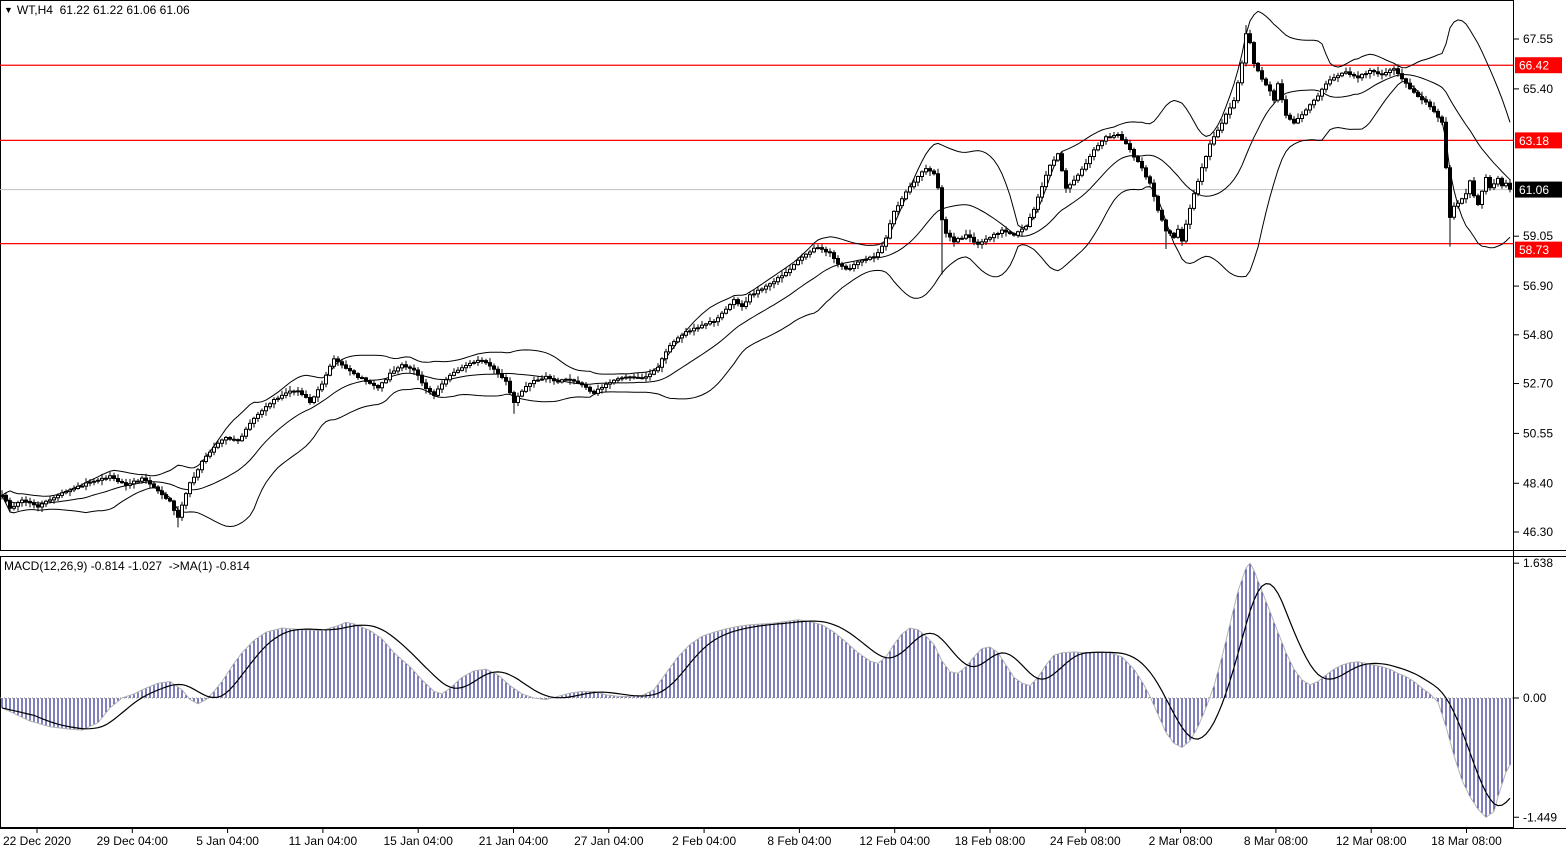 Image resolution: width=1566 pixels, height=850 pixels. What do you see at coordinates (609, 841) in the screenshot?
I see `time-axis-label: 27 Jan 04:00` at bounding box center [609, 841].